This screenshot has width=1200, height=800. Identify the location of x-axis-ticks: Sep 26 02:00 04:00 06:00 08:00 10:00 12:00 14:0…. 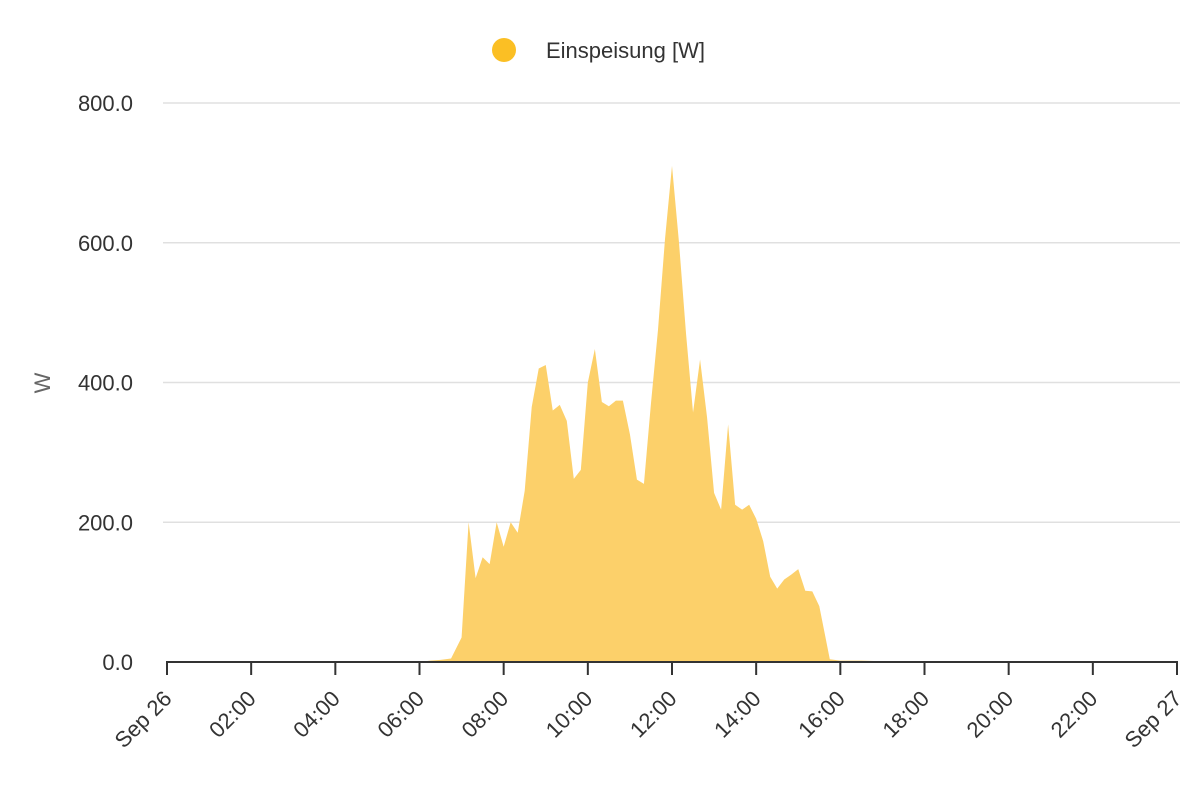
(648, 707).